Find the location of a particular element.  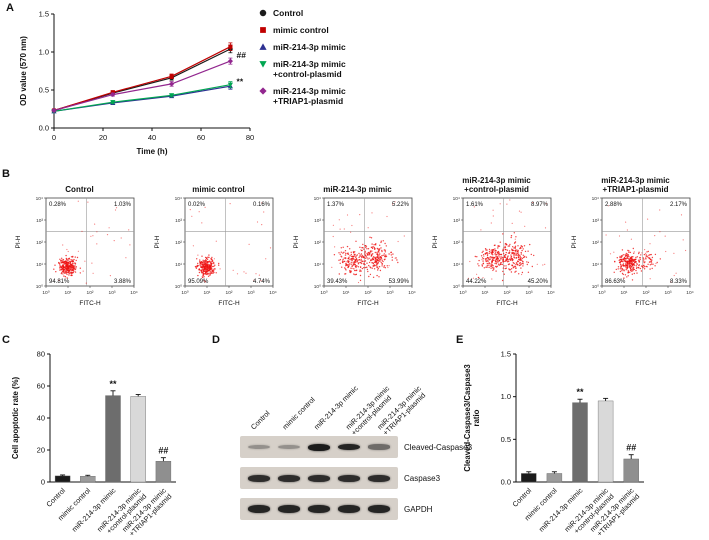

blot-row-label: GAPDH is located at coordinates (418, 509).